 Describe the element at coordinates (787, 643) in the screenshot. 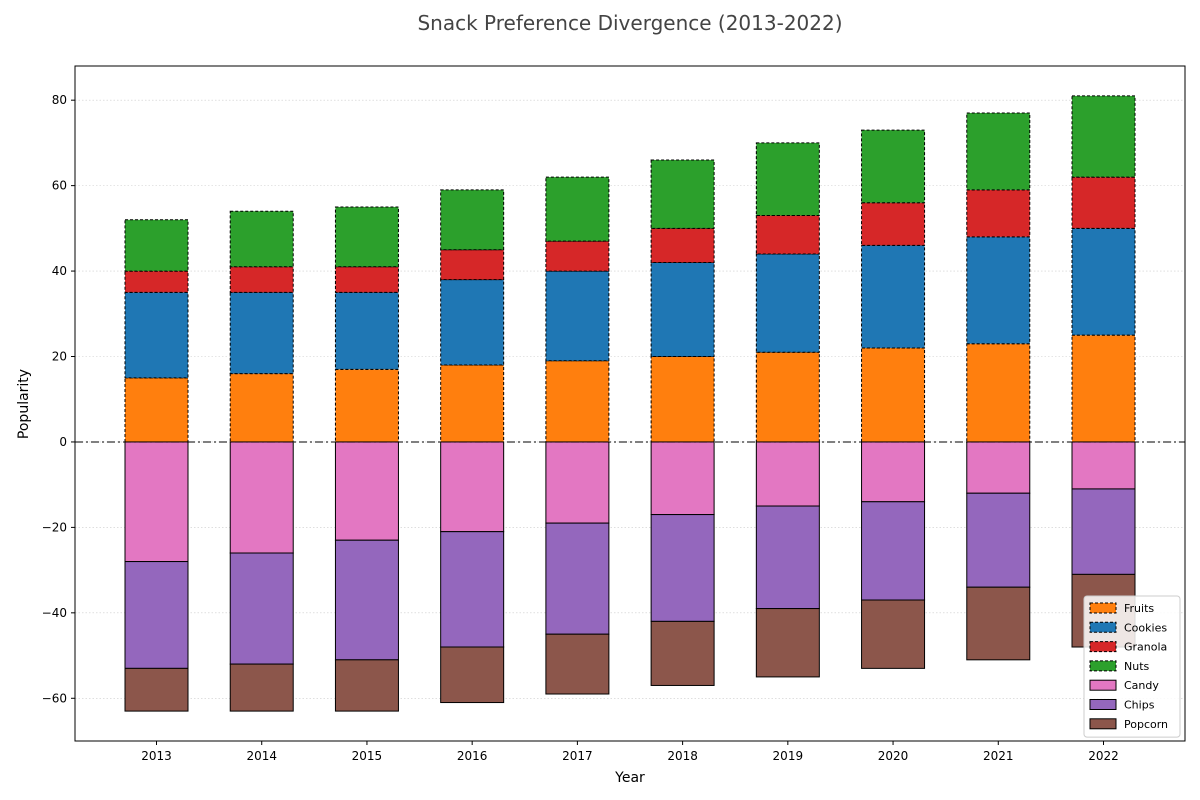

I see `bar-popcorn-2019` at that location.